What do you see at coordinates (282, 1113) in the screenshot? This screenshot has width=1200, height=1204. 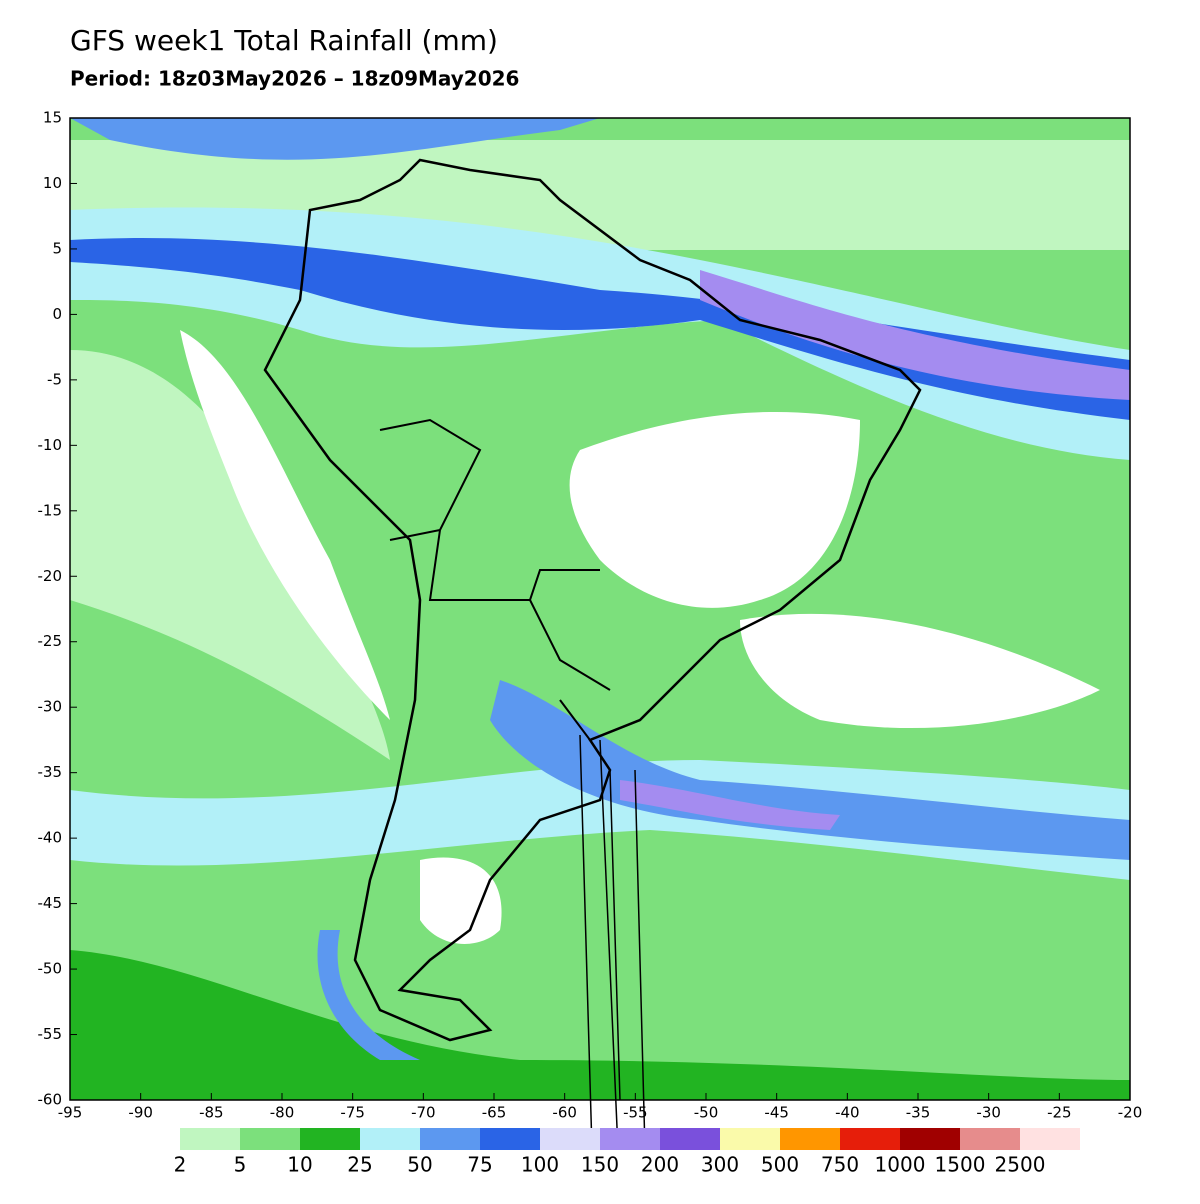 I see `x-tick-label: -80` at bounding box center [282, 1113].